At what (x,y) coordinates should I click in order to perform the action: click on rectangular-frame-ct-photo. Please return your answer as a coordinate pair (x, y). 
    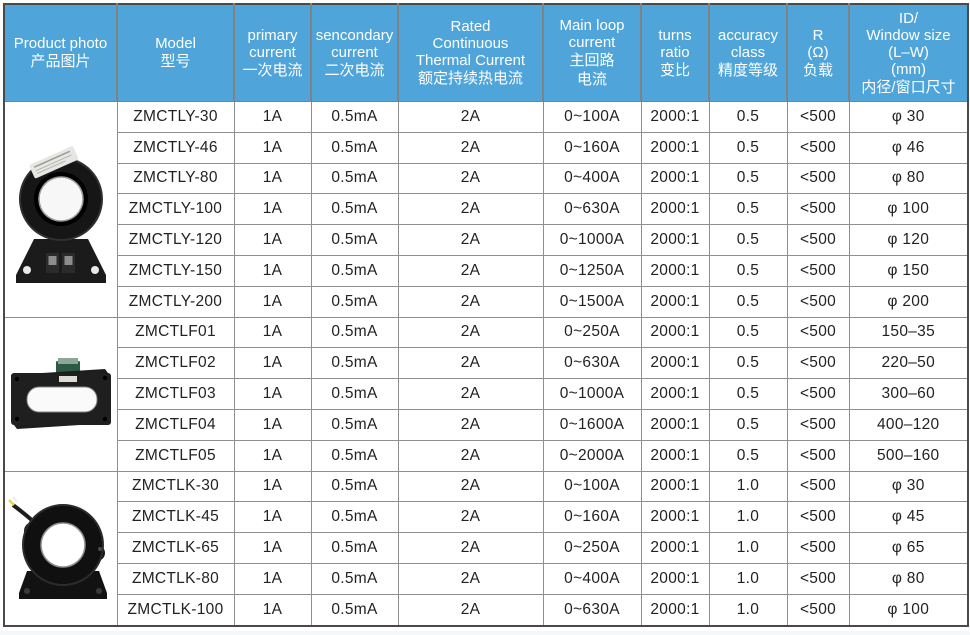
    Looking at the image, I should click on (60, 394).